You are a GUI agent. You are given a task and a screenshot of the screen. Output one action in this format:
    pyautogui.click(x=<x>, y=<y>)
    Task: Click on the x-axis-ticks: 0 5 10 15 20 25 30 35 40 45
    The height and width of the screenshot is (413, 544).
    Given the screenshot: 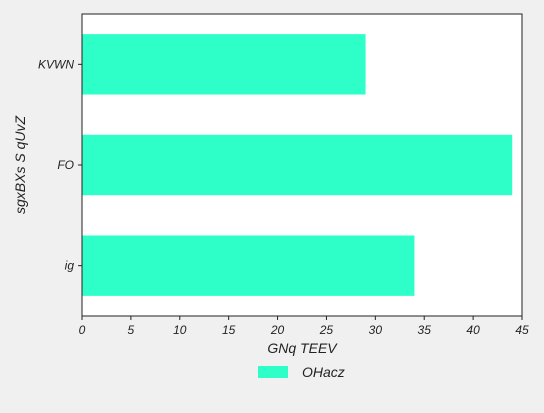 What is the action you would take?
    pyautogui.click(x=304, y=326)
    